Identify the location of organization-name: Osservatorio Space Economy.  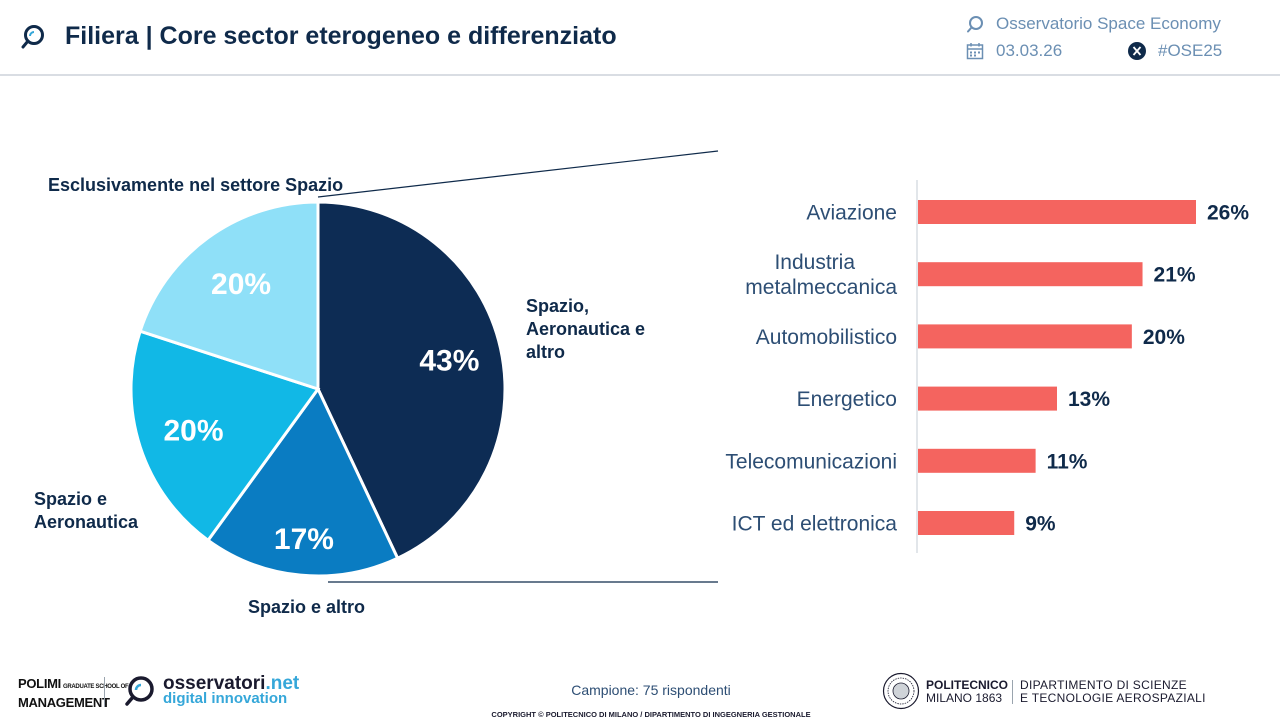
(1108, 23).